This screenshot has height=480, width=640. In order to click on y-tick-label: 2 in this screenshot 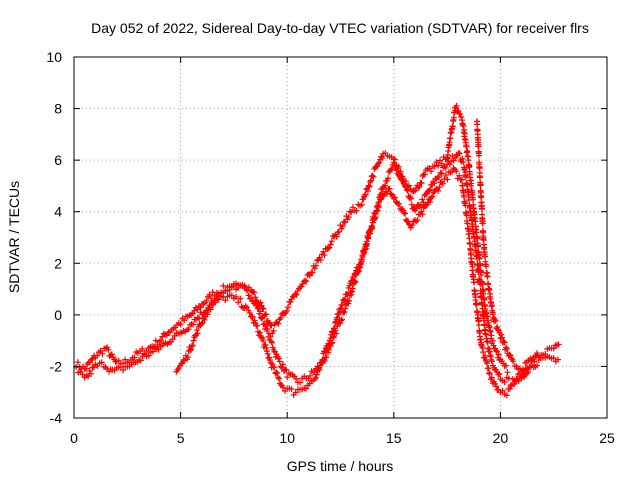, I will do `click(58, 263)`.